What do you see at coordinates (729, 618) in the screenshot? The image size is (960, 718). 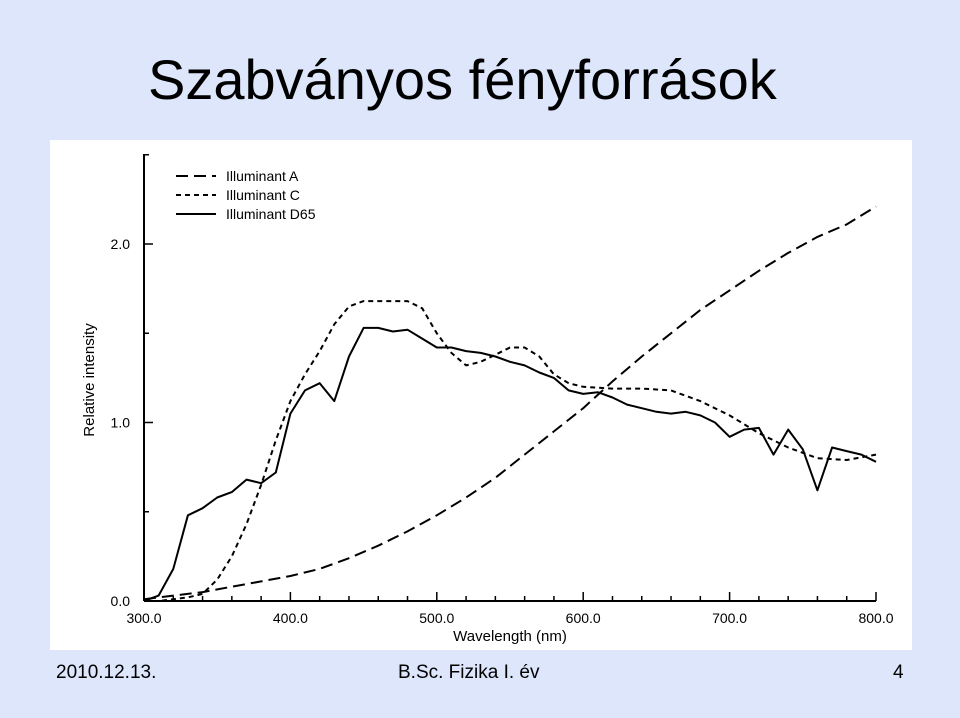 I see `x-tick-label: 700.0` at bounding box center [729, 618].